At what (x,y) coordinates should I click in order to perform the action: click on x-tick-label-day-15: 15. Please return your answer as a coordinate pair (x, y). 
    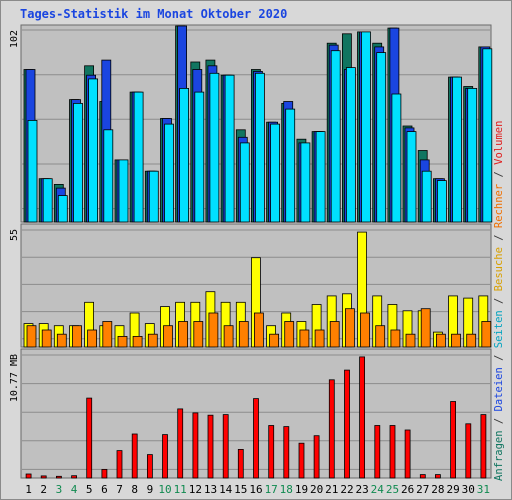
    Looking at the image, I should click on (240, 489).